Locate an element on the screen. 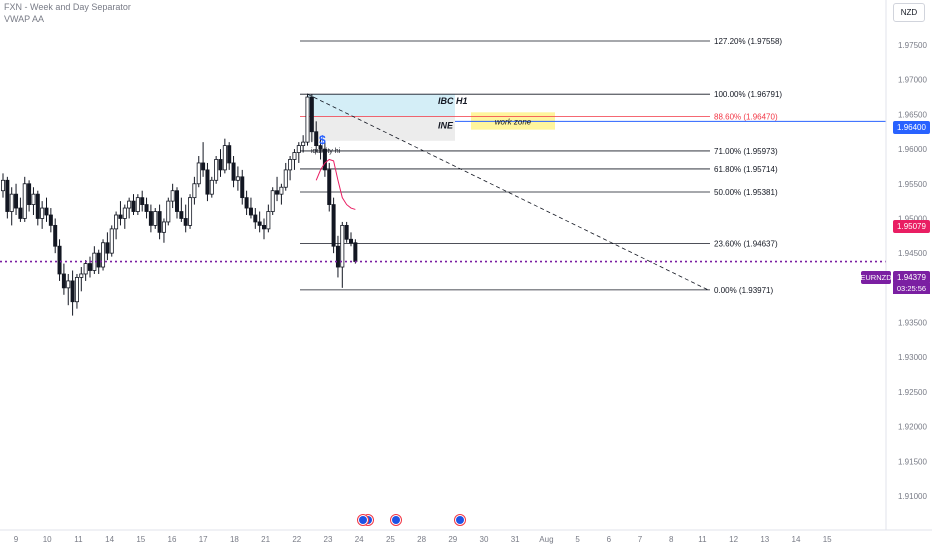 This screenshot has width=932, height=550. dollar-icon: $ is located at coordinates (322, 140).